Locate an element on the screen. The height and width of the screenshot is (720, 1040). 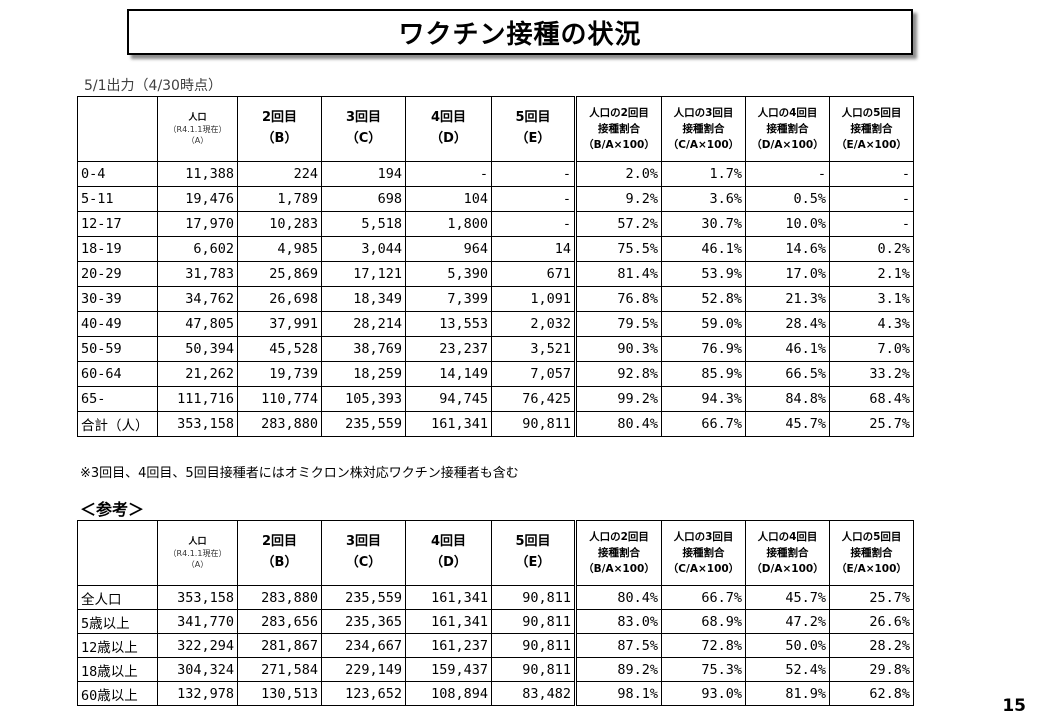
table-cell: 2,032 is located at coordinates (533, 324).